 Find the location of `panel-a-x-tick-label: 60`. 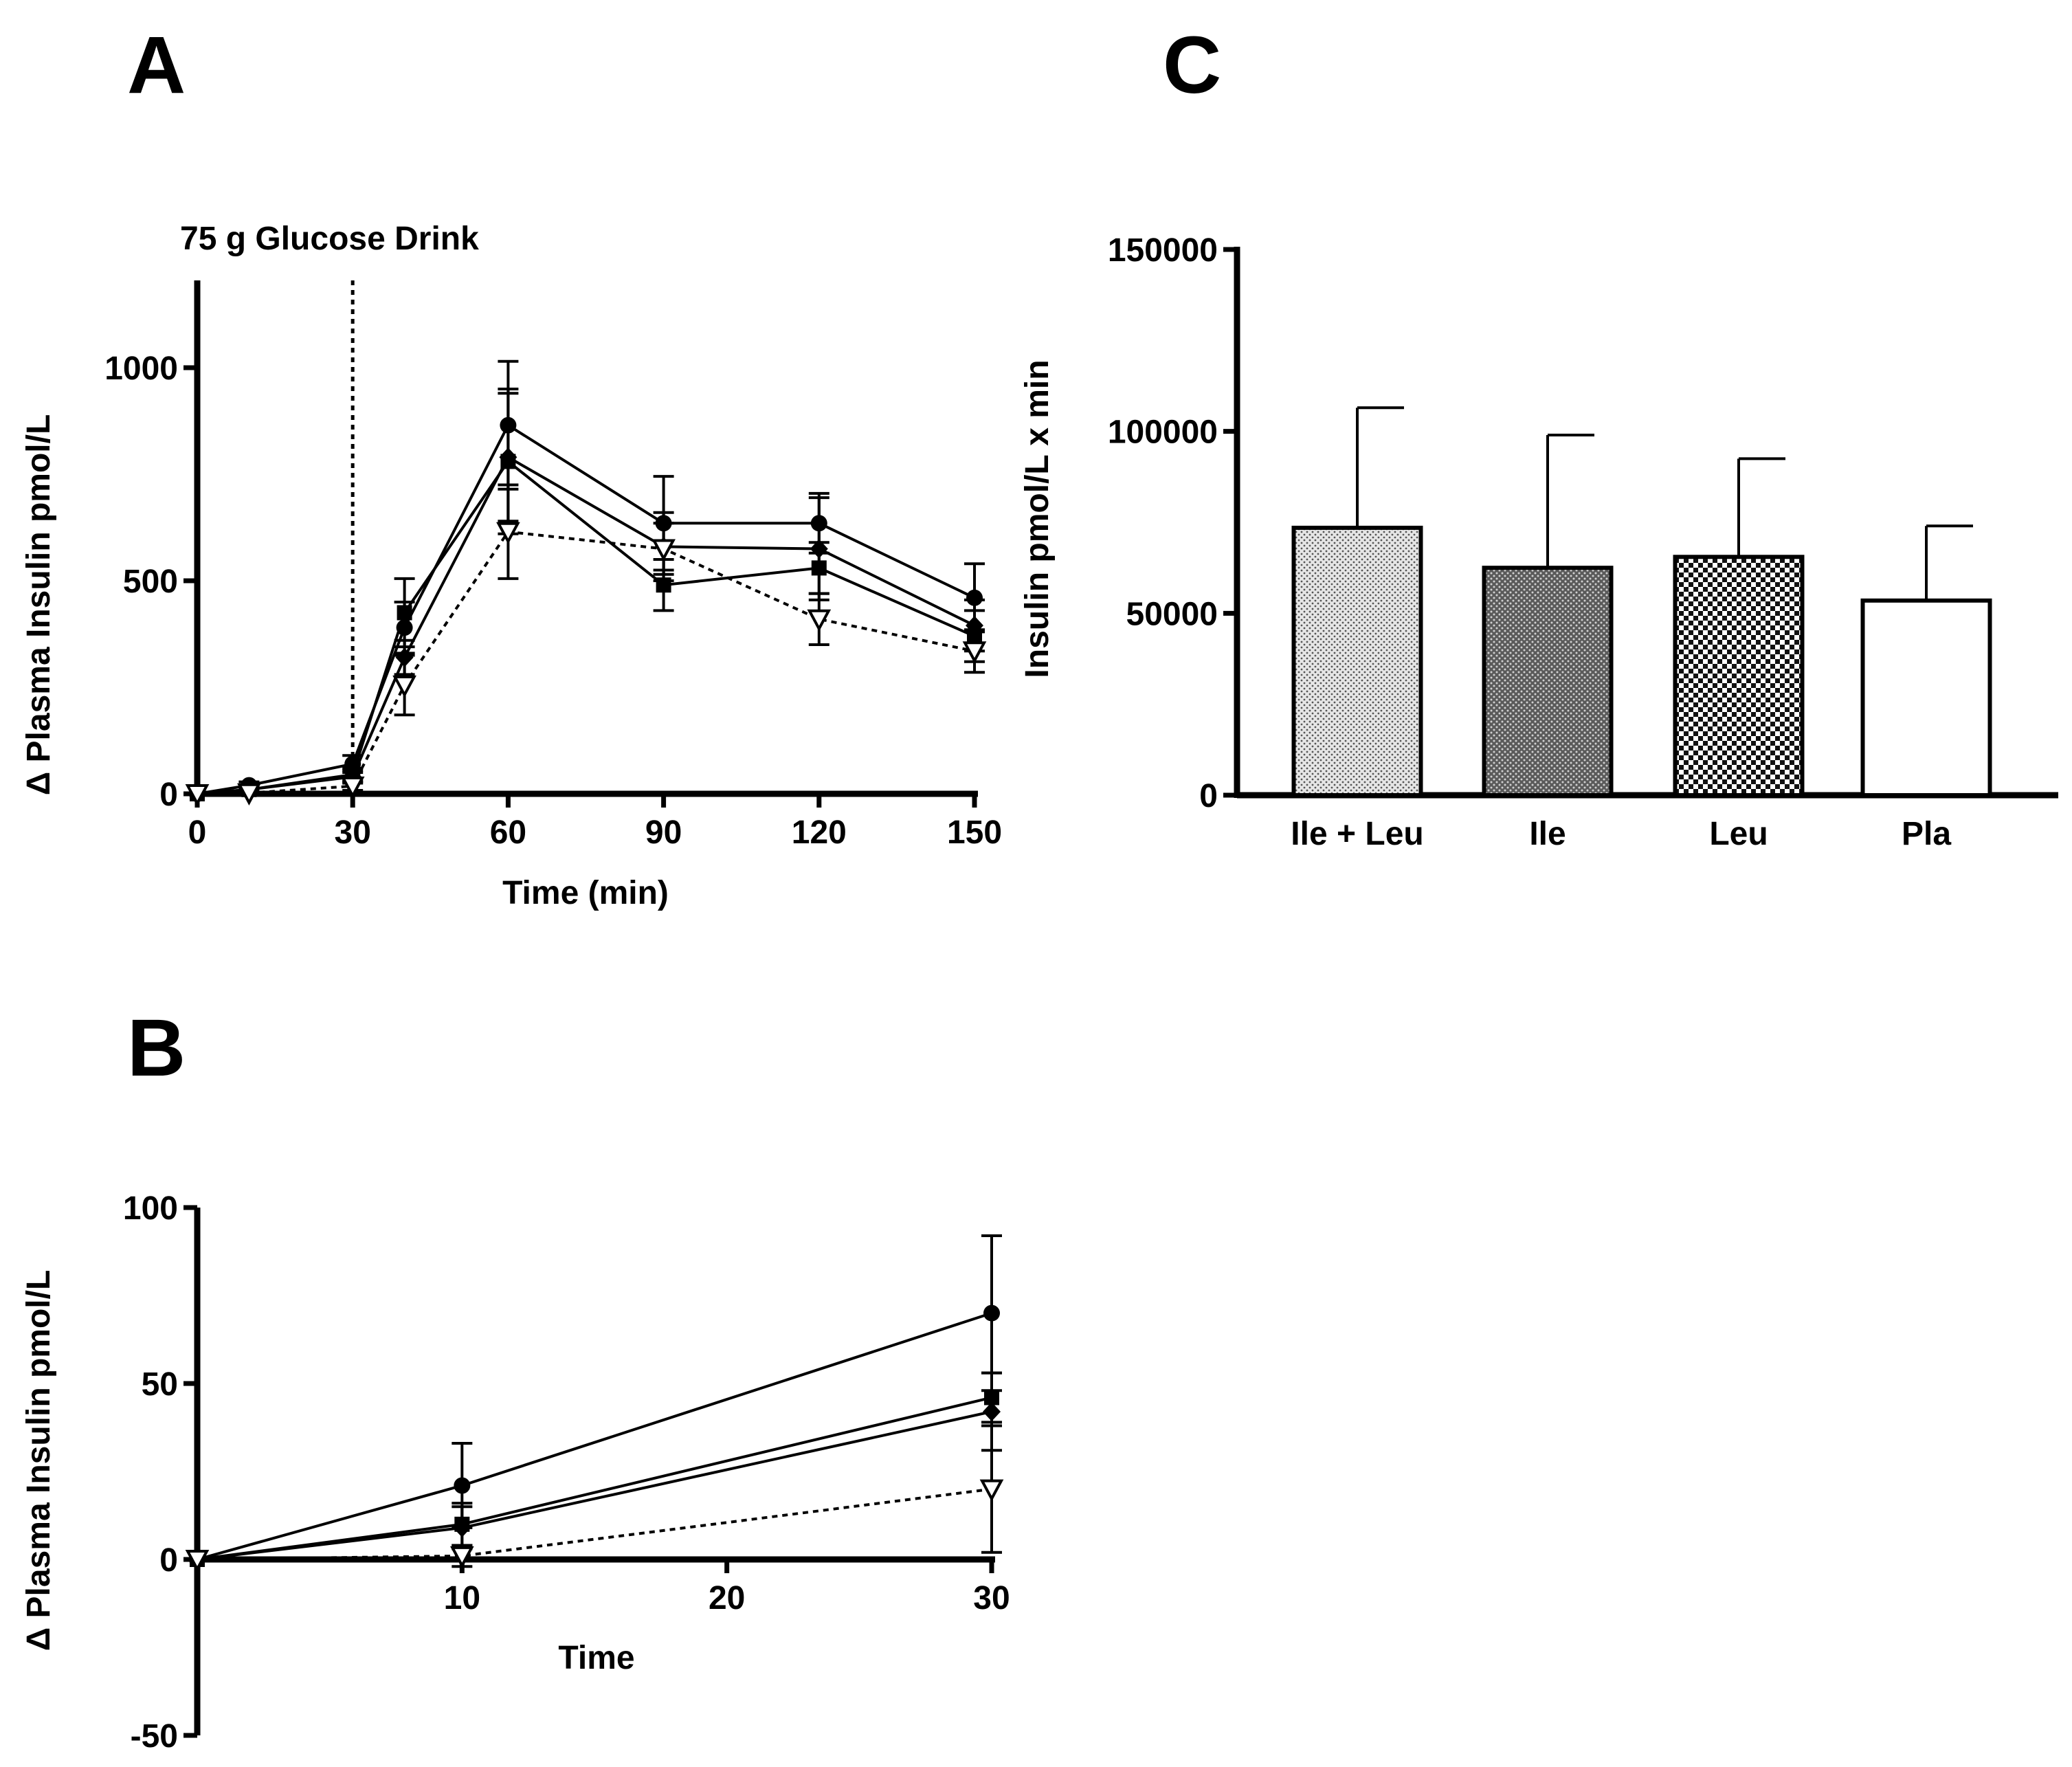

panel-a-x-tick-label: 60 is located at coordinates (508, 833).